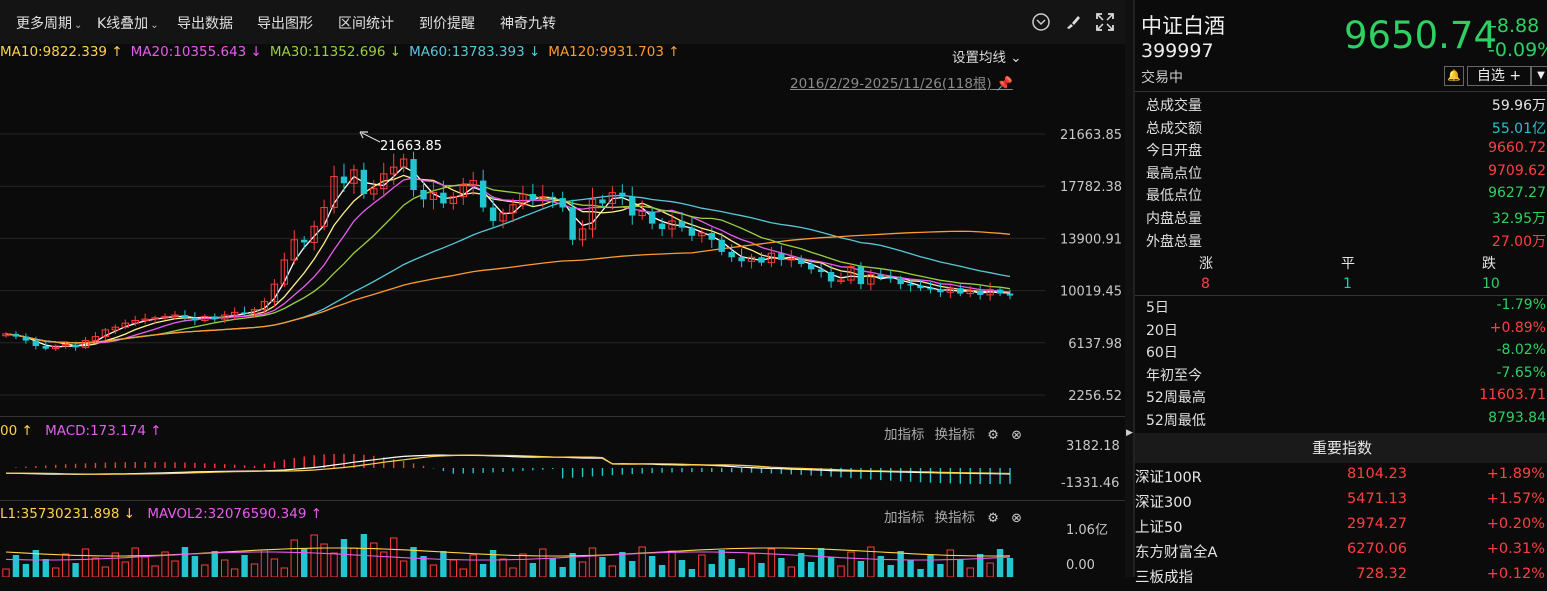  What do you see at coordinates (1073, 22) in the screenshot?
I see `brush-icon` at bounding box center [1073, 22].